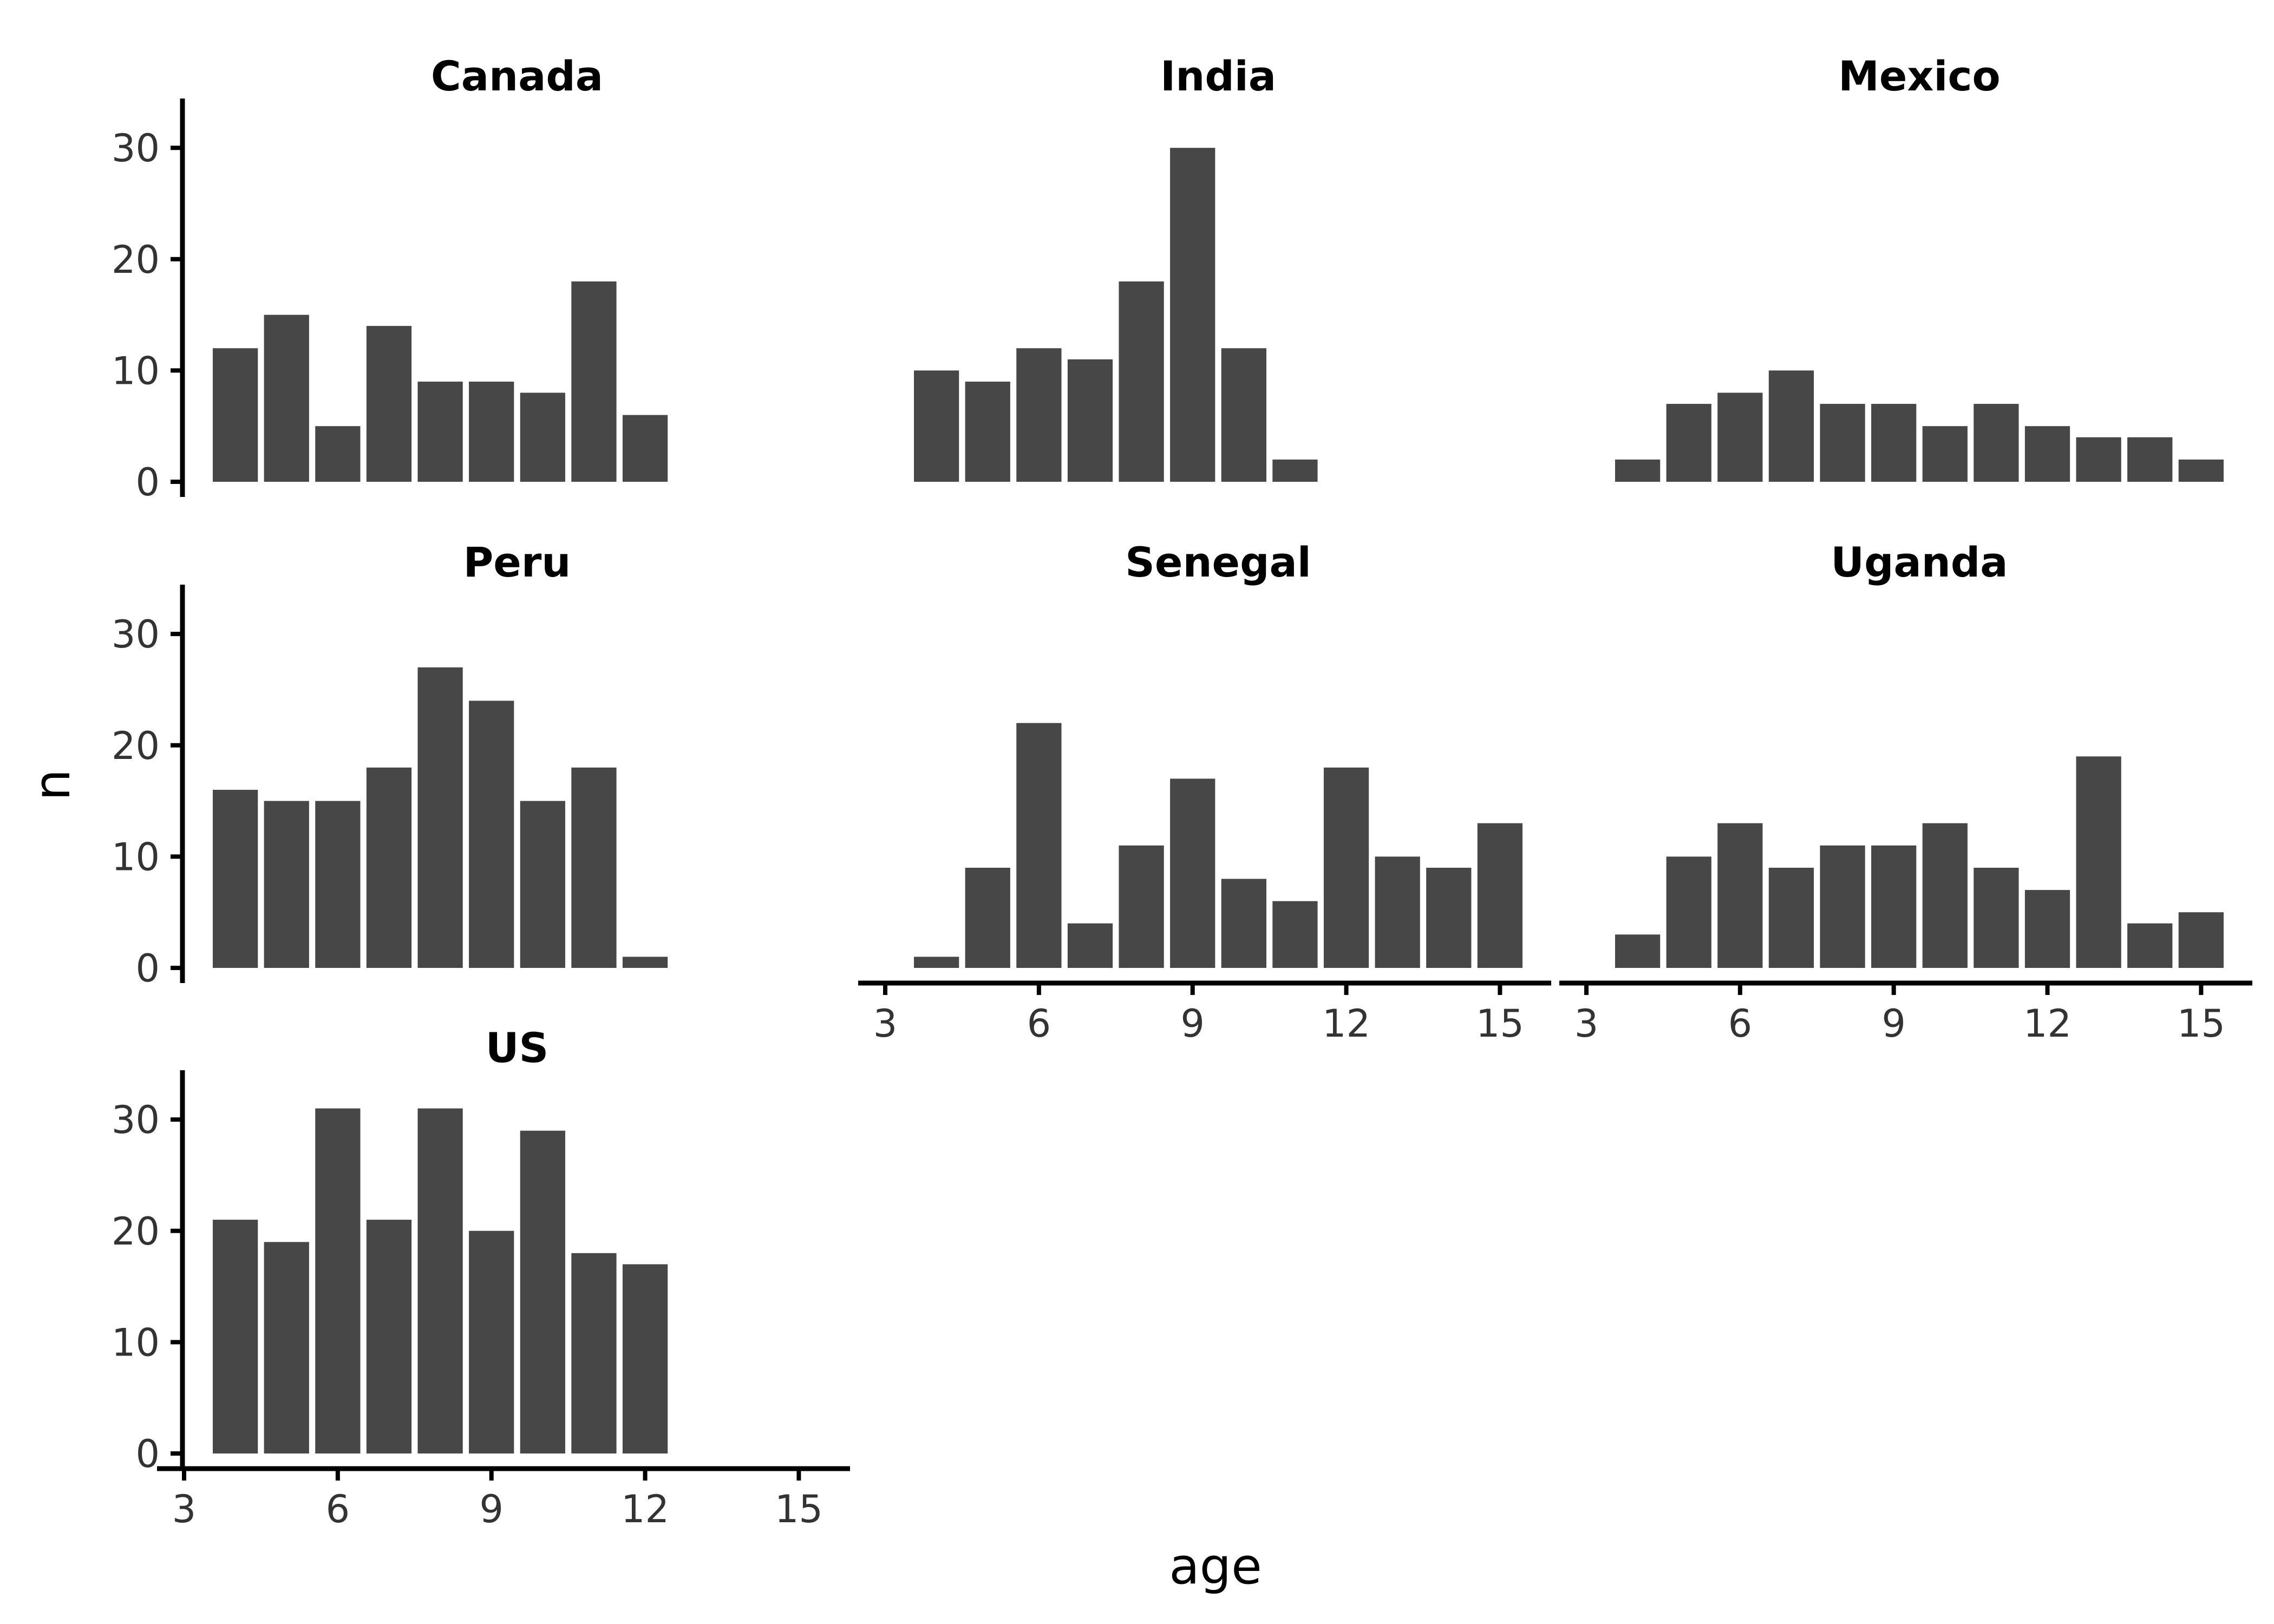 The width and height of the screenshot is (2274, 1624). Describe the element at coordinates (148, 969) in the screenshot. I see `y-tick-label-peru-0: 0` at that location.